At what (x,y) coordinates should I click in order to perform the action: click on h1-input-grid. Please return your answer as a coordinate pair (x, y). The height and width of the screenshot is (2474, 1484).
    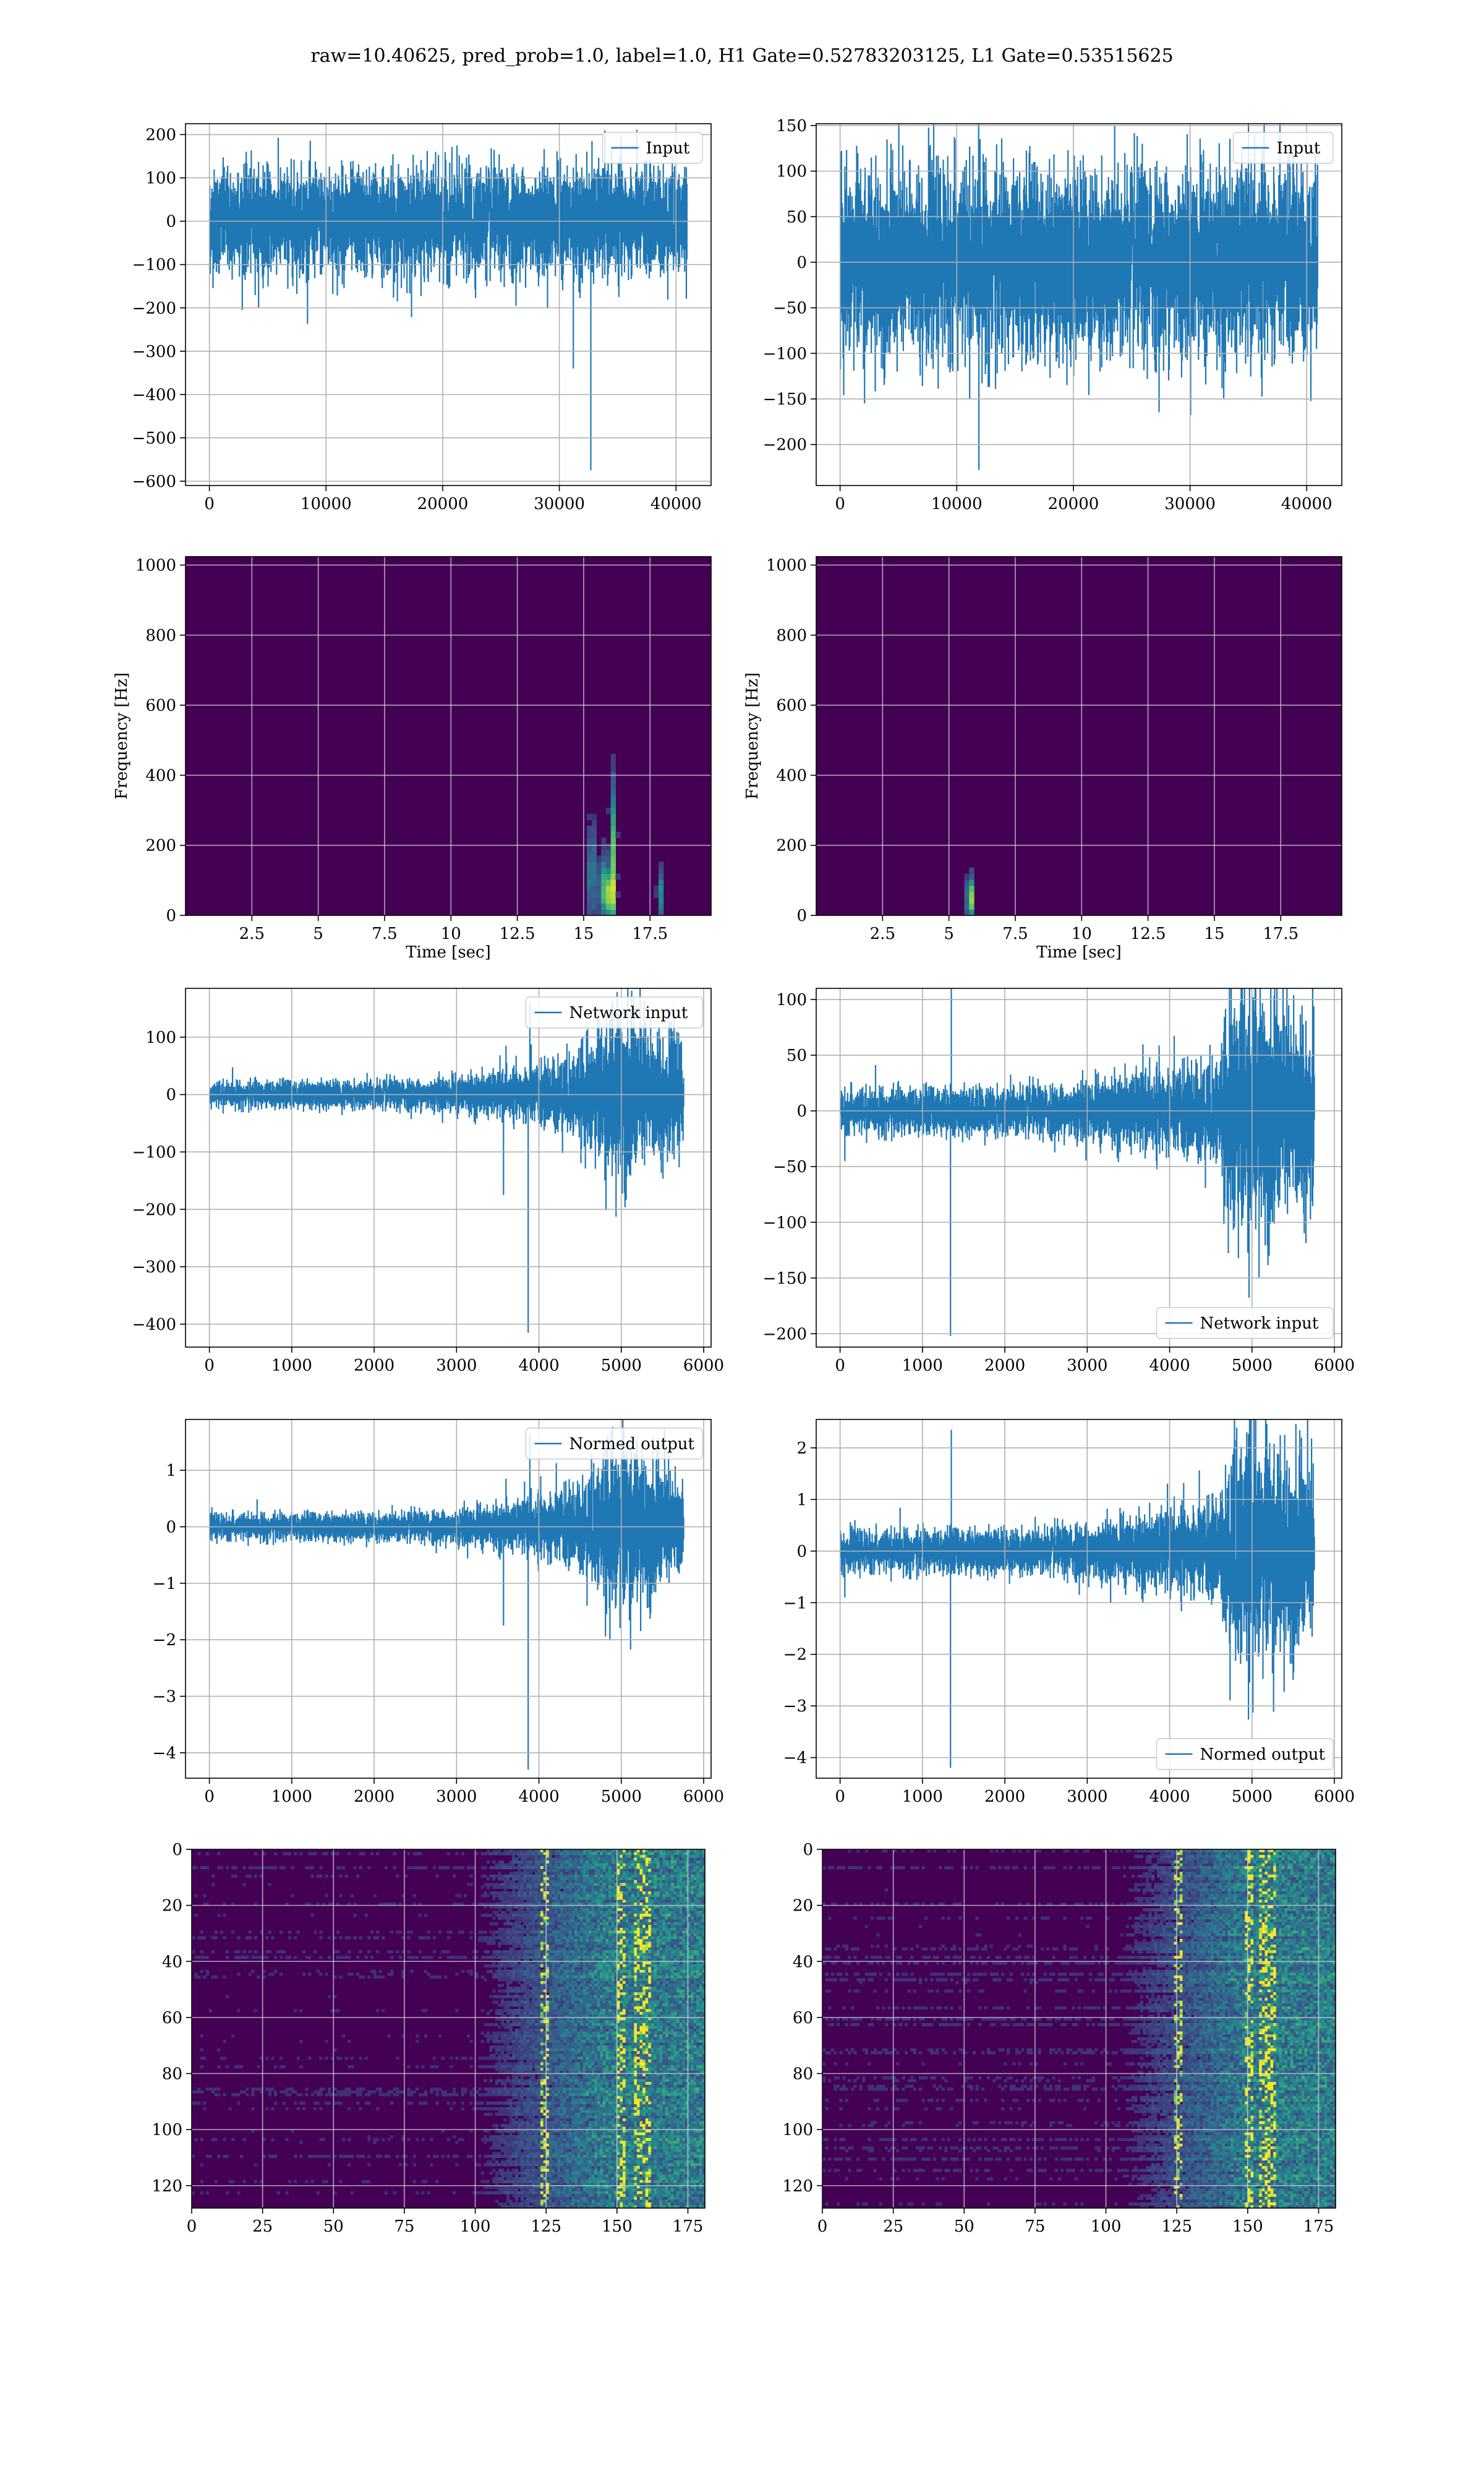
    Looking at the image, I should click on (448, 305).